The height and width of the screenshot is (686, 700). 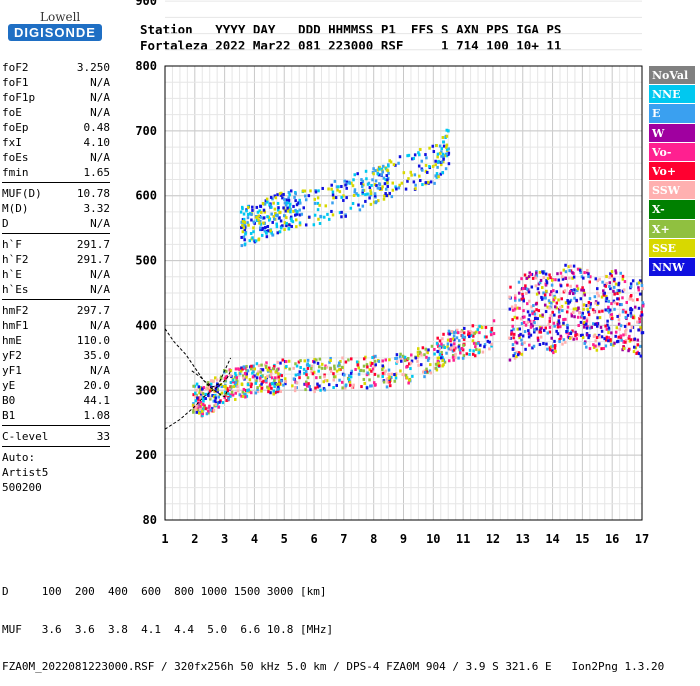 I want to click on x-tick-label: 3, so click(x=224, y=539).